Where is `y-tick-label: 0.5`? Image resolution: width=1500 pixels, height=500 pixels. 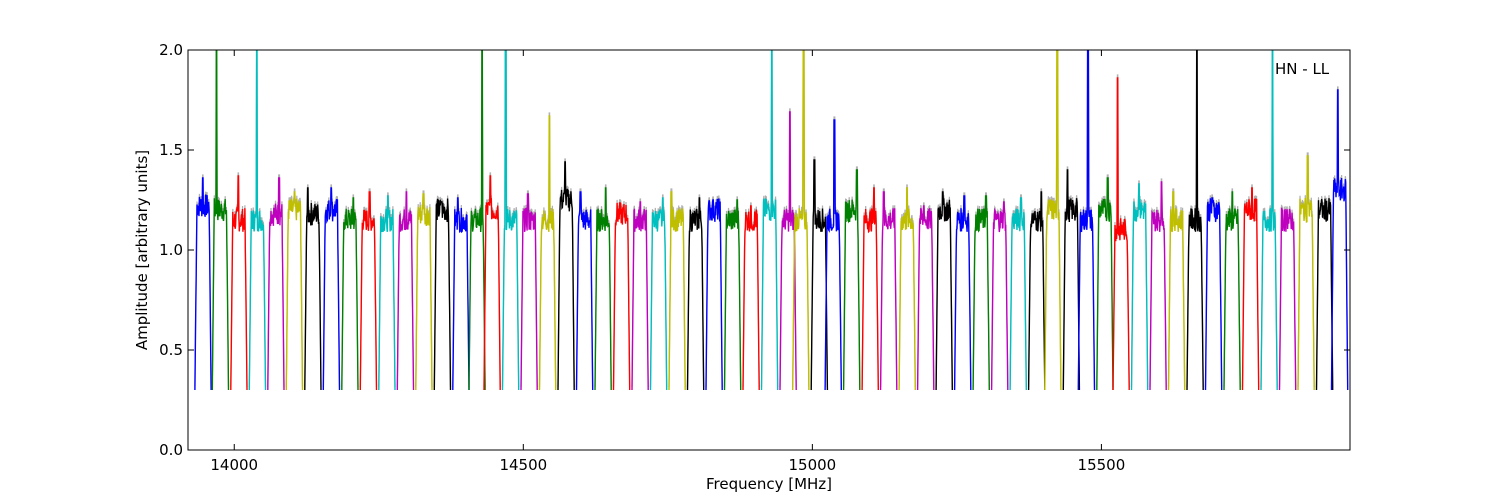
y-tick-label: 0.5 is located at coordinates (171, 350).